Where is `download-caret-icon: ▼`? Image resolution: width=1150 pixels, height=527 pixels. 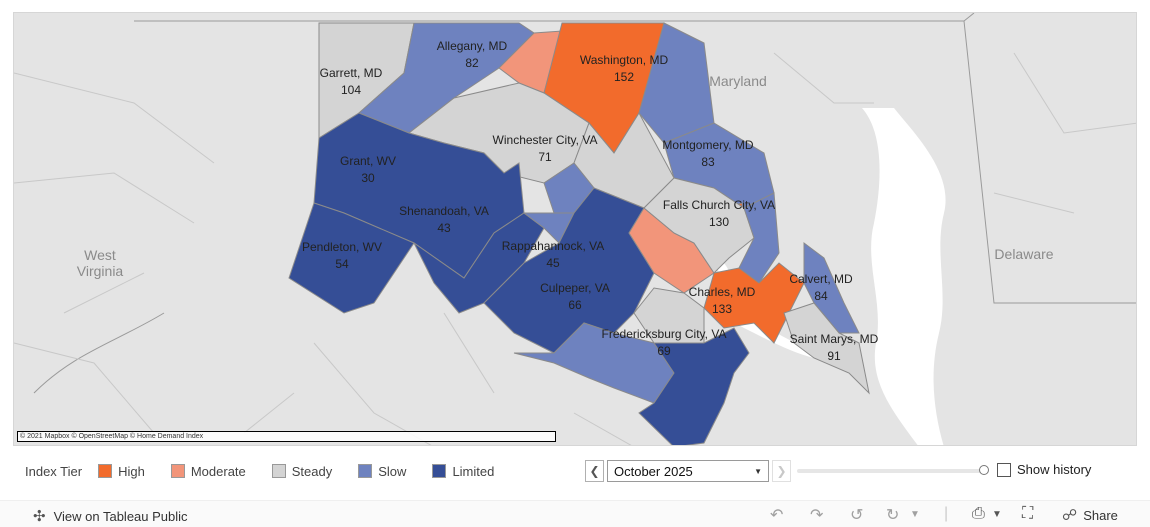
download-caret-icon: ▼ is located at coordinates (997, 514).